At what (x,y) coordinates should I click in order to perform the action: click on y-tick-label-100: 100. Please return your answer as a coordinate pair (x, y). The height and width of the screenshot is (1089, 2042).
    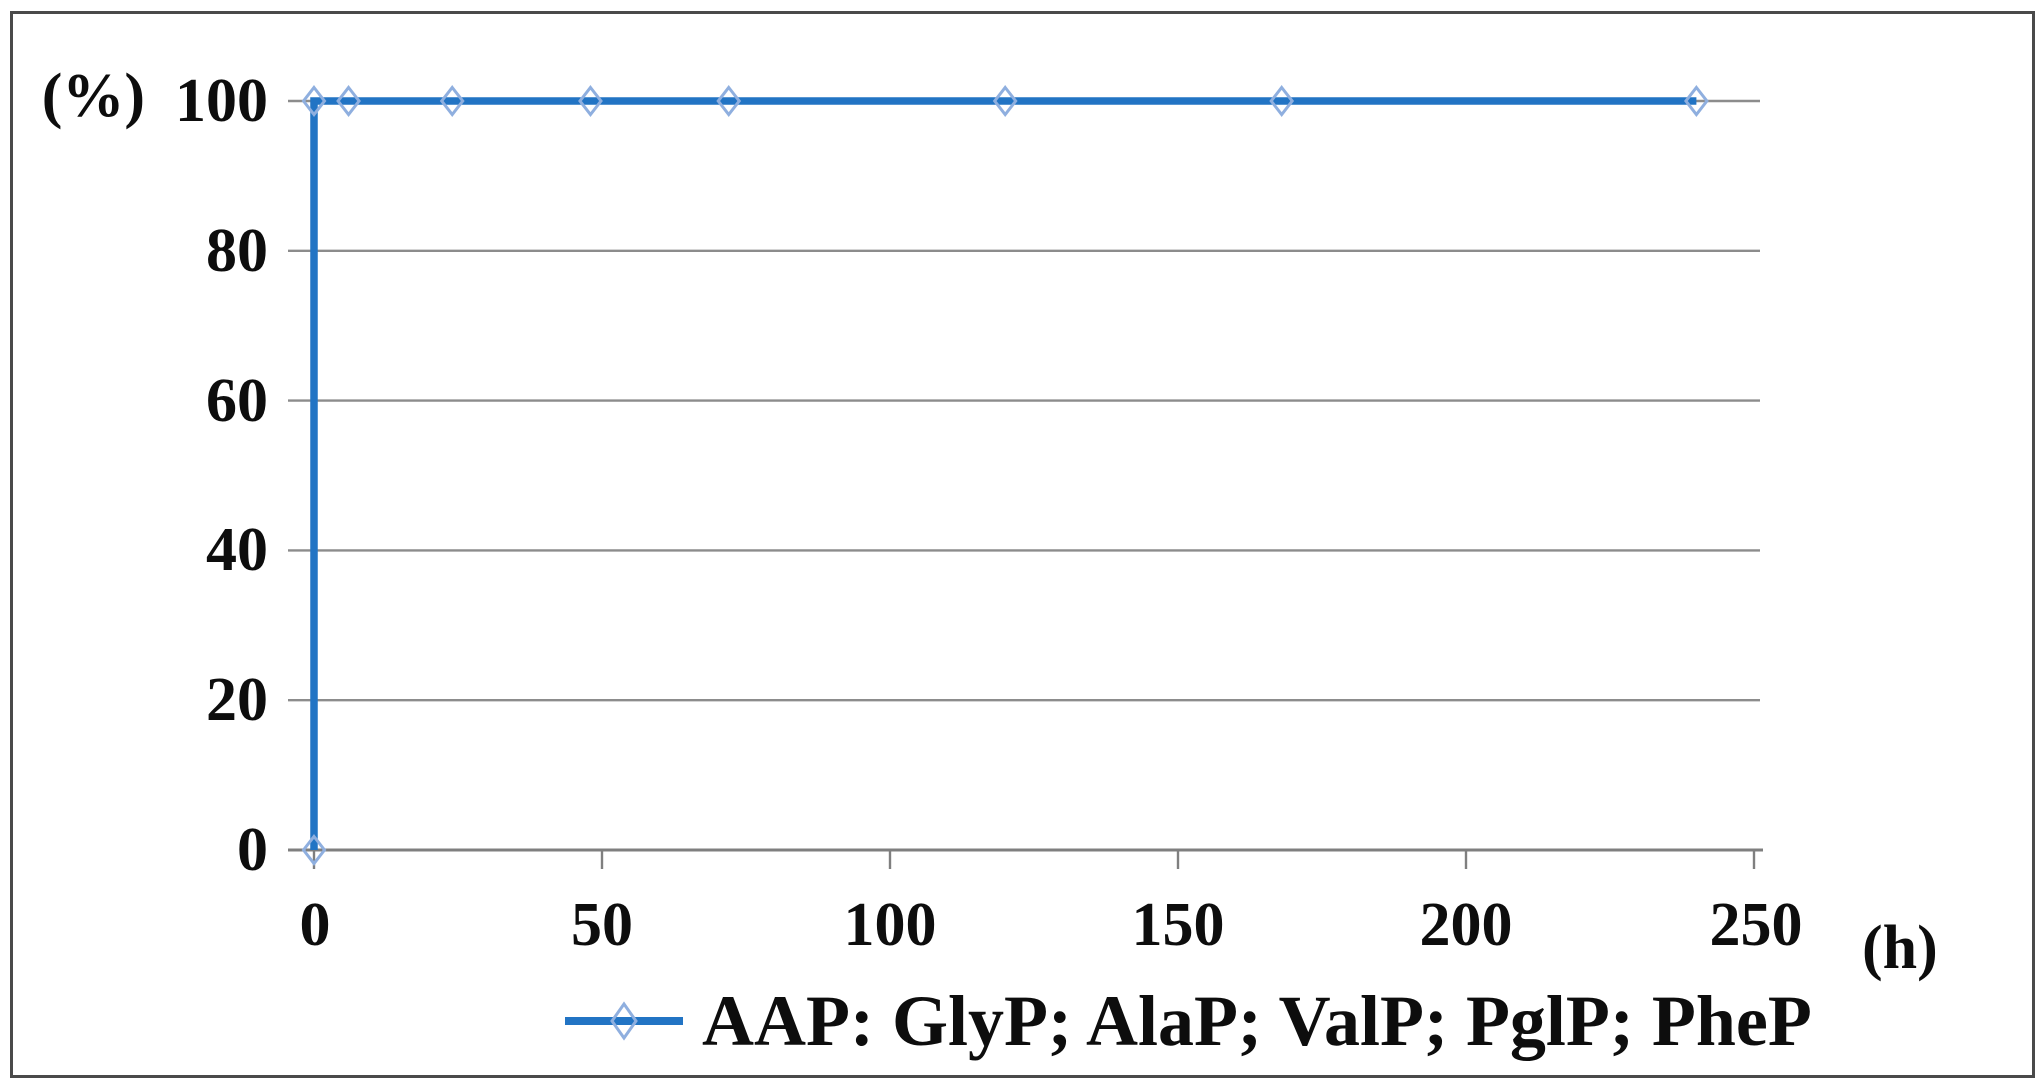
    Looking at the image, I should click on (221, 101).